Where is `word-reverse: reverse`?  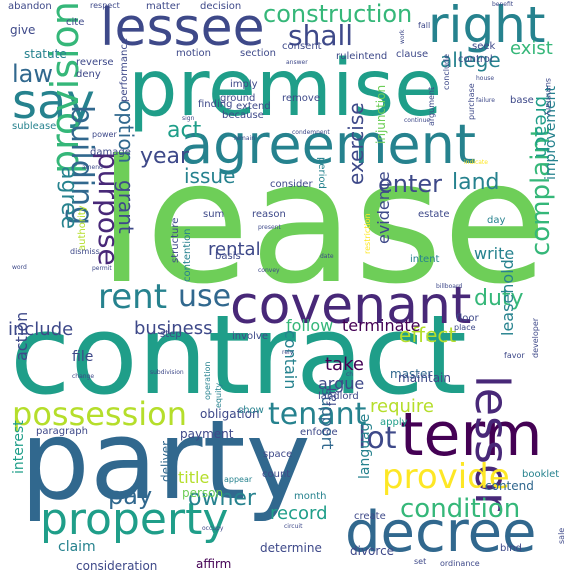 word-reverse: reverse is located at coordinates (95, 62).